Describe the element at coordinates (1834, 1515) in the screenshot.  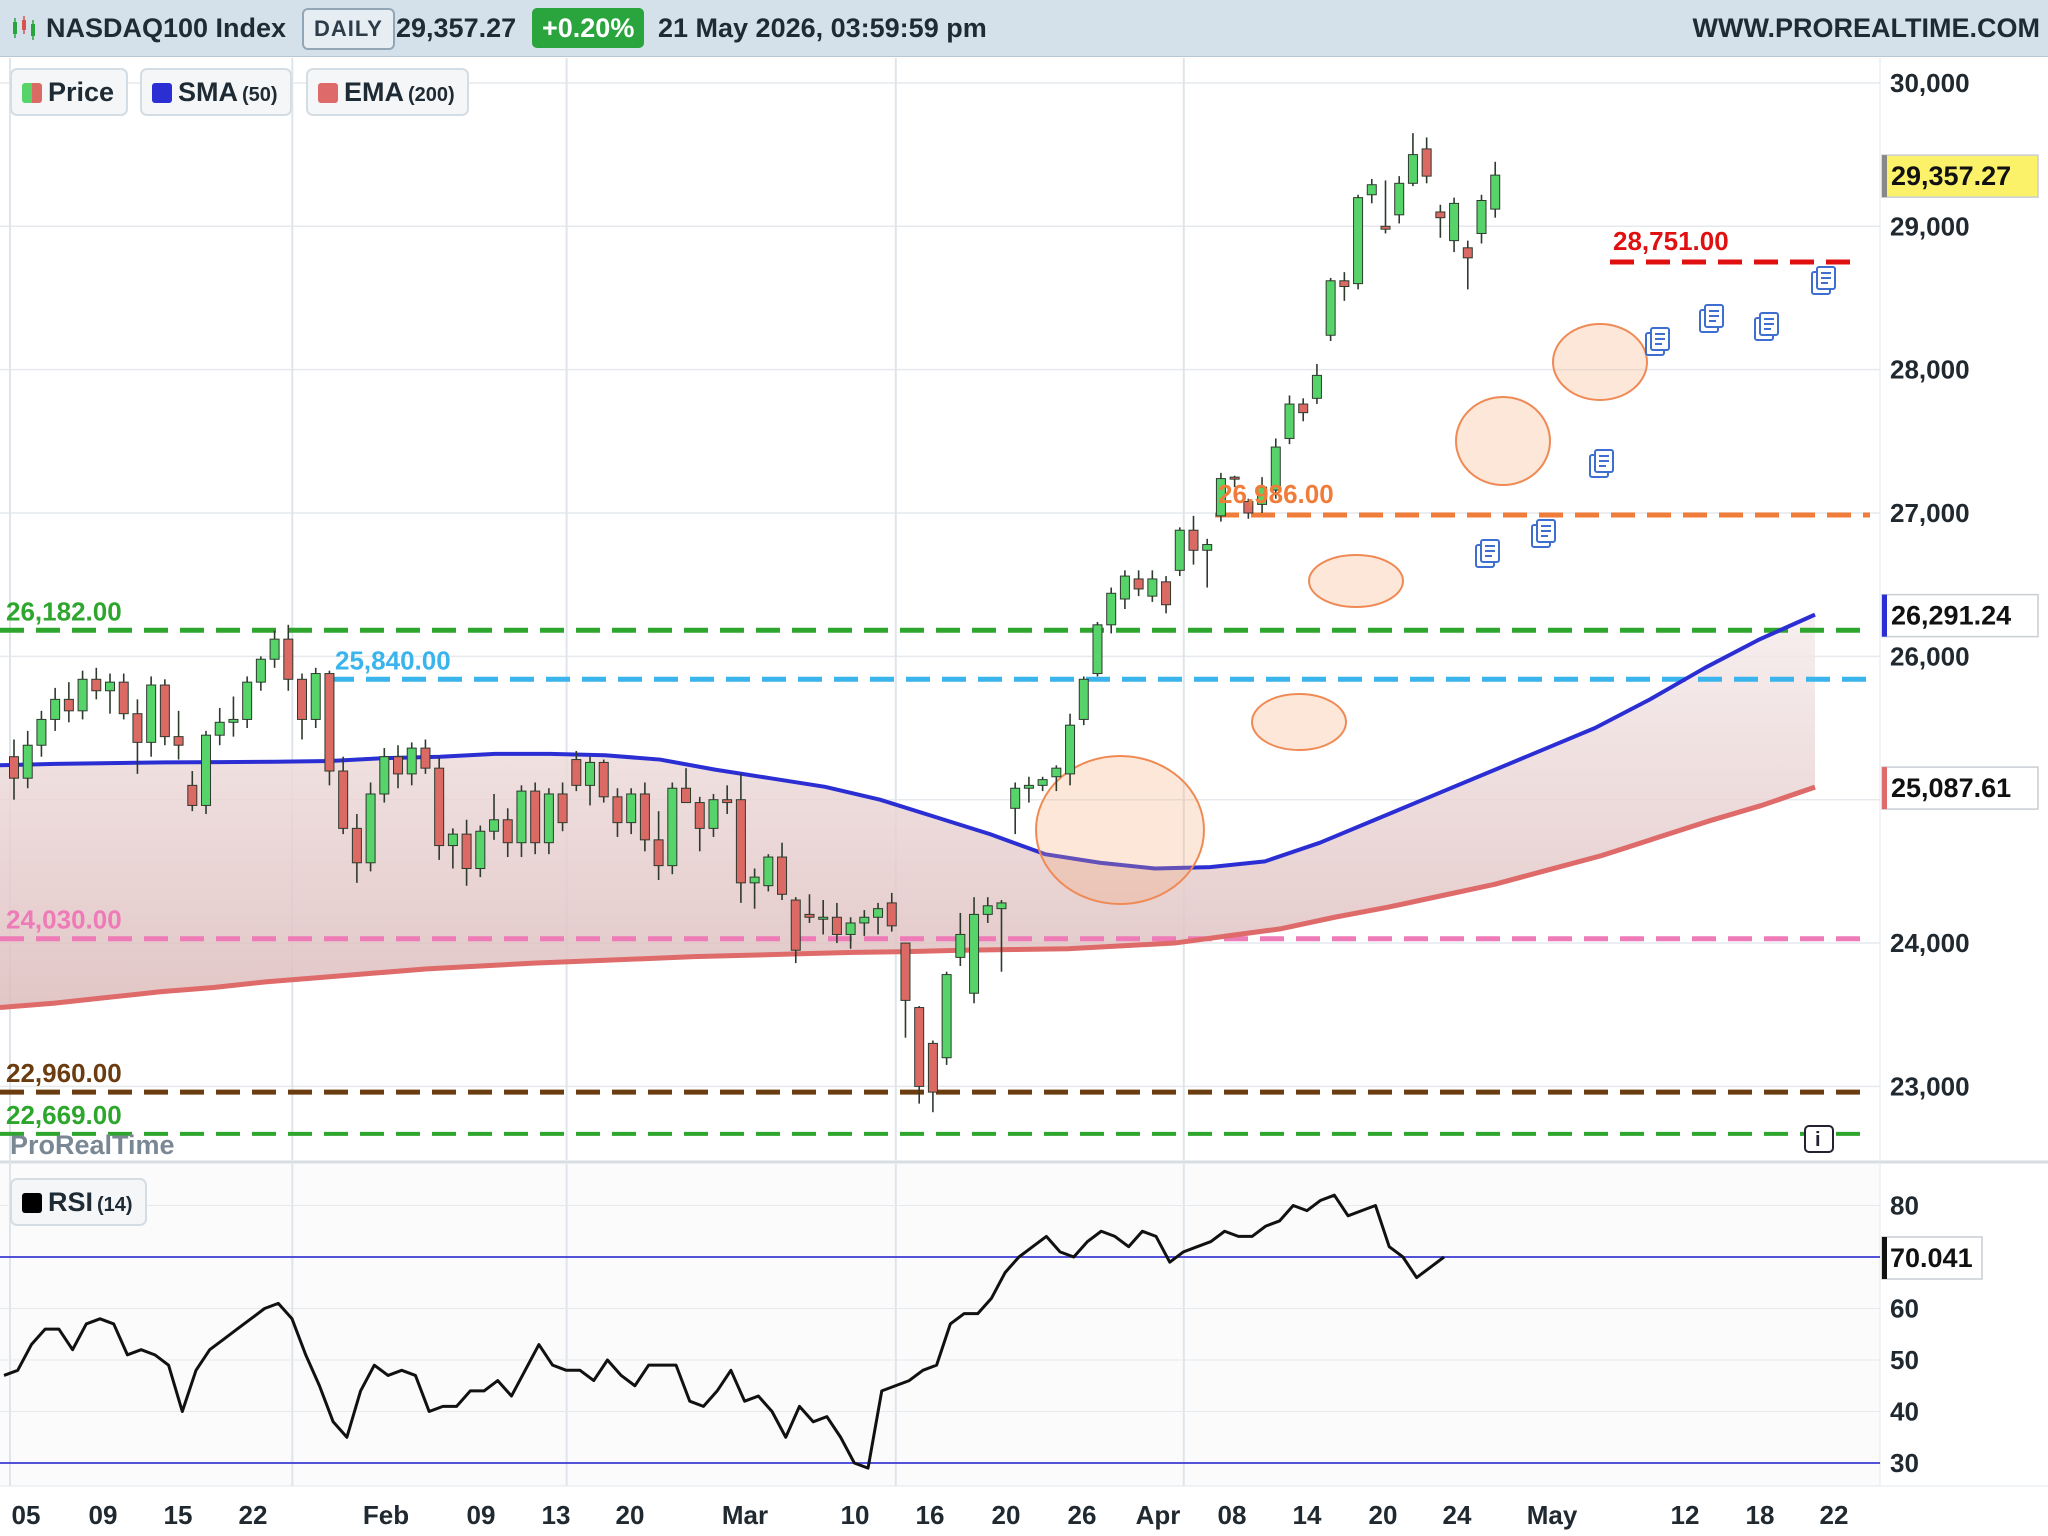
I see `x-tick-label: 22` at that location.